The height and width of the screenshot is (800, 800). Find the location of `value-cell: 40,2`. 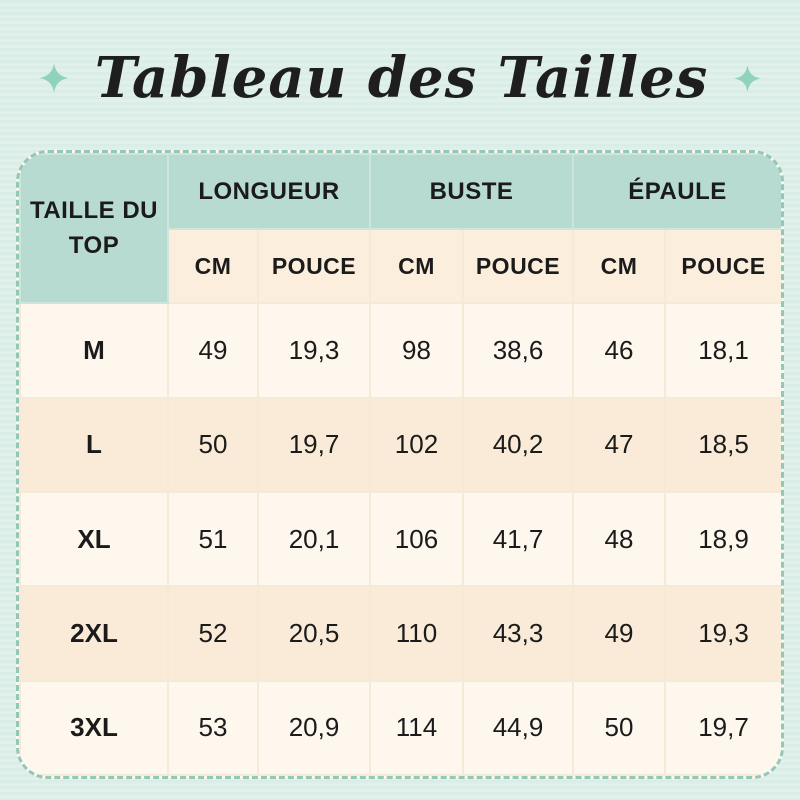

value-cell: 40,2 is located at coordinates (518, 445).